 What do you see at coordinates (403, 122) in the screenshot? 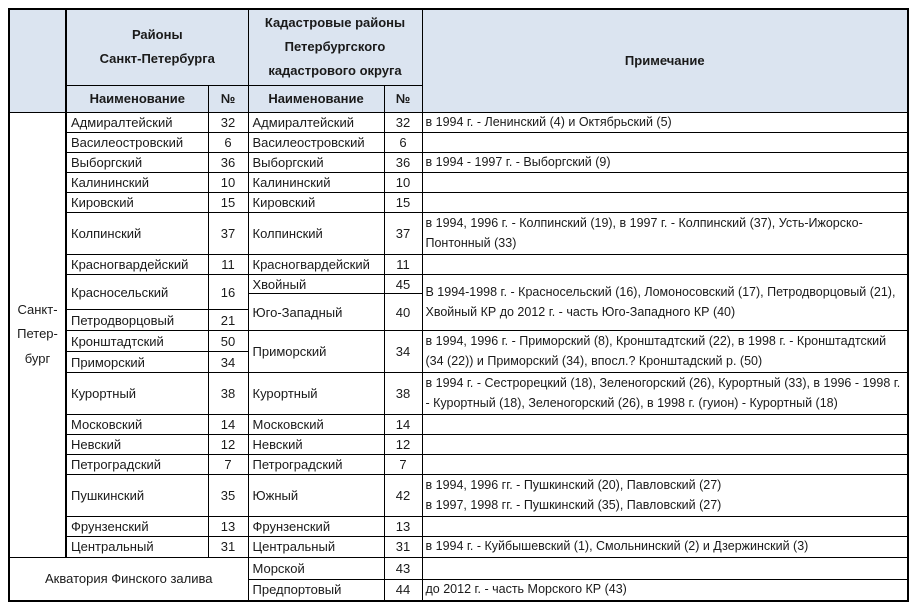
I see `cadastral-num-cell: 32` at bounding box center [403, 122].